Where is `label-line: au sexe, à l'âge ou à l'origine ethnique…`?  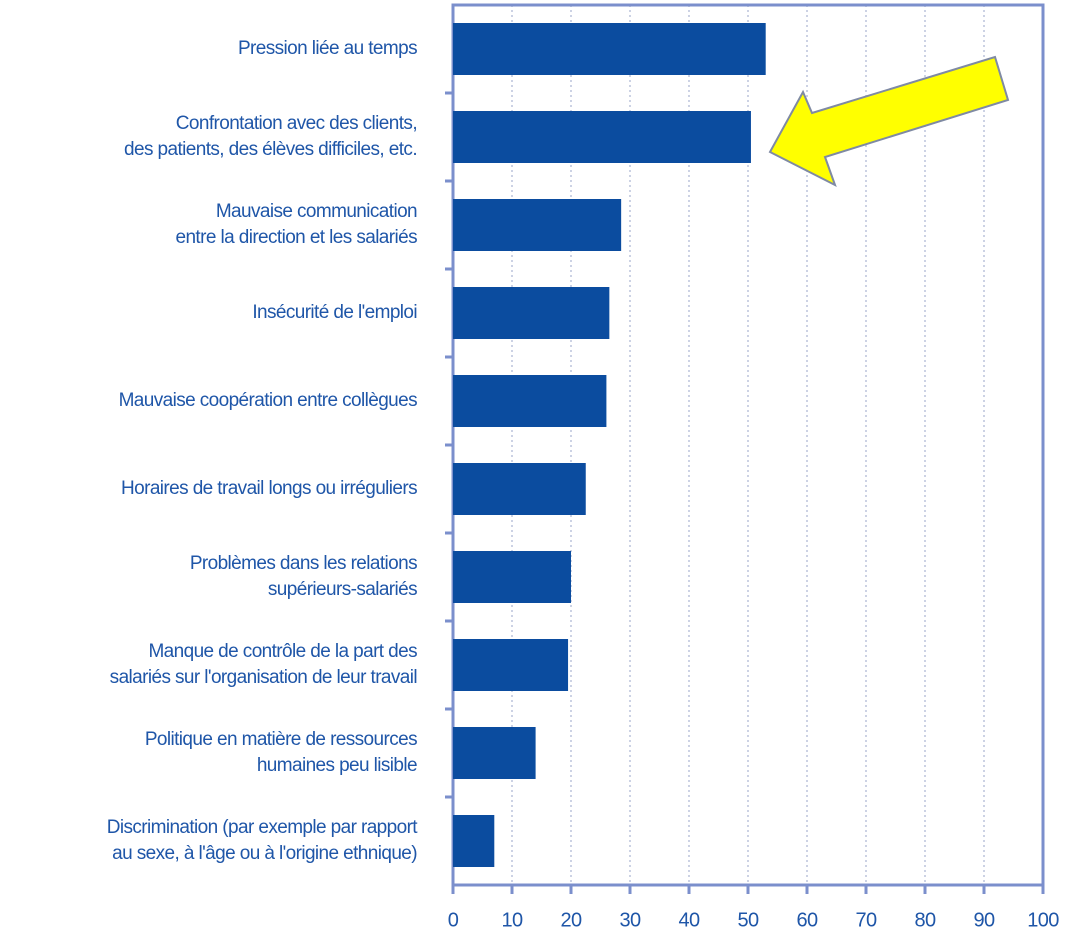 label-line: au sexe, à l'âge ou à l'origine ethnique… is located at coordinates (264, 853).